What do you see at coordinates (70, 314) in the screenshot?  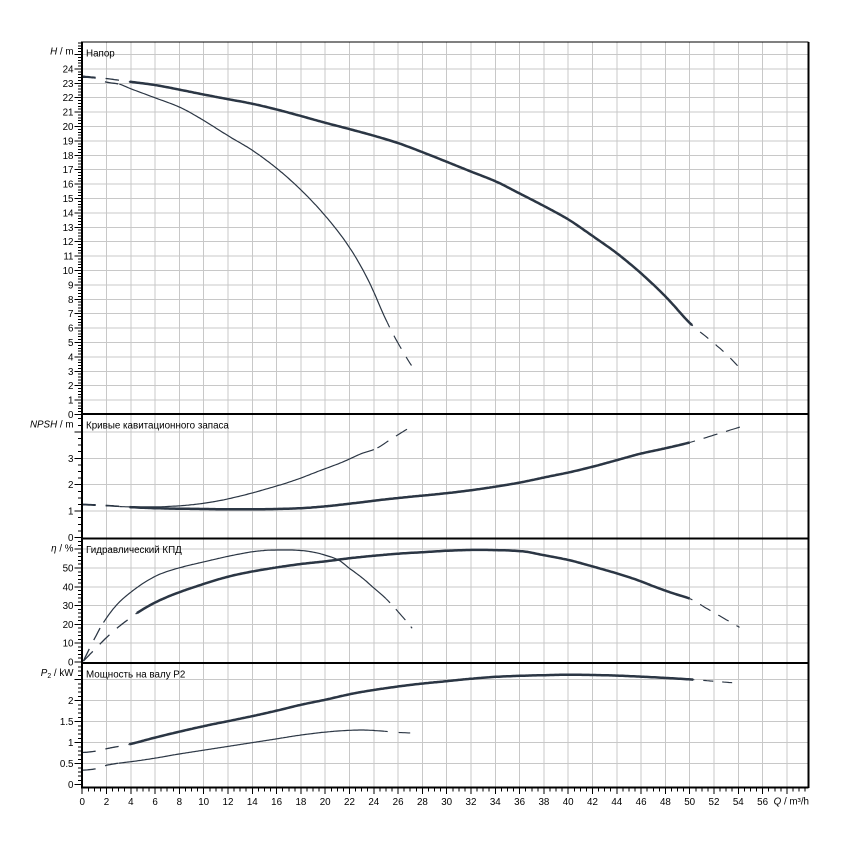 I see `svg-text: 7` at bounding box center [70, 314].